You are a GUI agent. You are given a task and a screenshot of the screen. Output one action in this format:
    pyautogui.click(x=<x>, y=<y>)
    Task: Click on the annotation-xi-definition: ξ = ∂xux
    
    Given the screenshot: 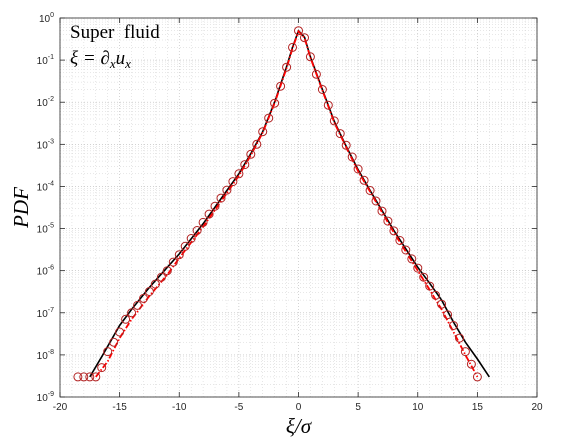 What is the action you would take?
    pyautogui.click(x=100, y=59)
    